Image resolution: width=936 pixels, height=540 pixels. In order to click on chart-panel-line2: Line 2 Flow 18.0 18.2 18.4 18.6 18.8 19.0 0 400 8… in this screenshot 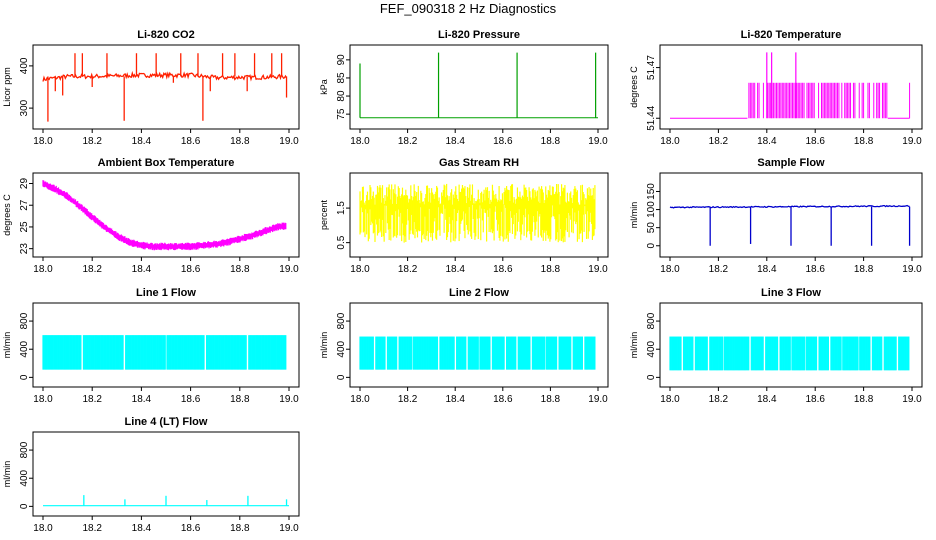, I will do `click(464, 346)`.